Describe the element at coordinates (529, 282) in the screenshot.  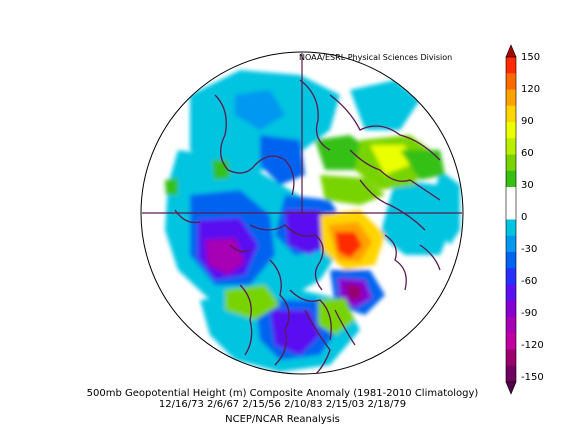
I see `colorbar-label: -60` at that location.